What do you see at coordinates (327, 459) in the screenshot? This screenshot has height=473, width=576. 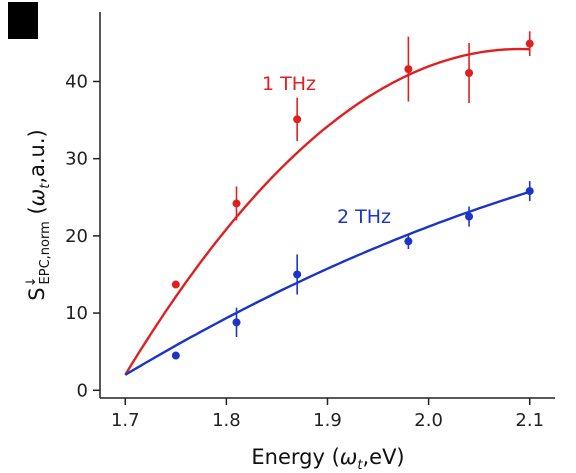 I see `x-axis-title: Energy (ωt,eV)` at bounding box center [327, 459].